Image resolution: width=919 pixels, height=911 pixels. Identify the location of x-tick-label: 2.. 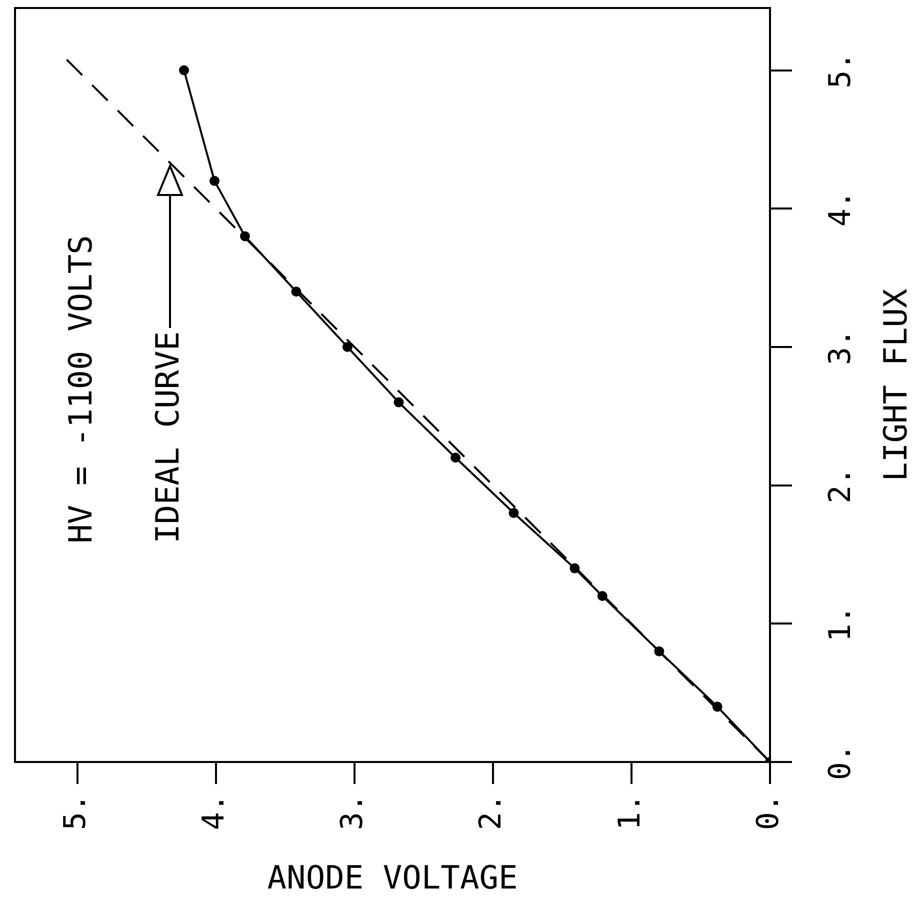
(491, 812).